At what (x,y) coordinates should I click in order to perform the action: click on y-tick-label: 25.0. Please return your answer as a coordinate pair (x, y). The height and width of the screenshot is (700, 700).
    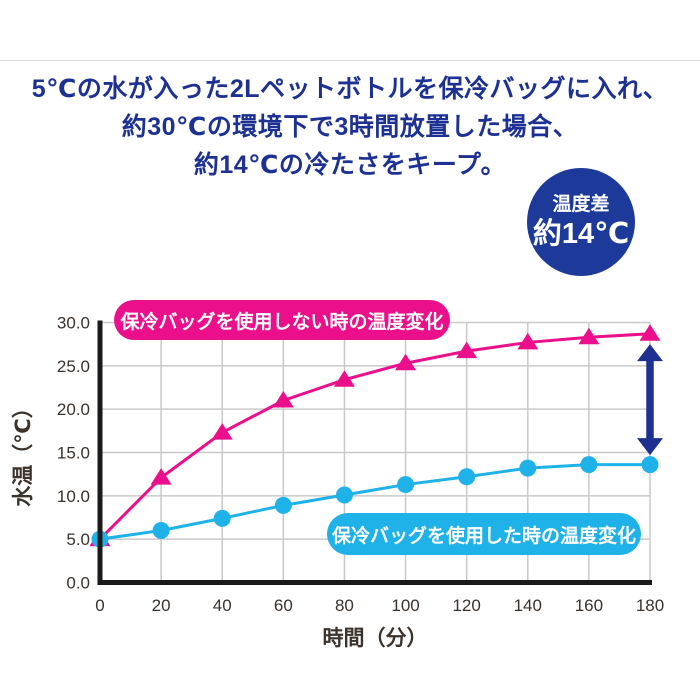
    Looking at the image, I should click on (73, 366).